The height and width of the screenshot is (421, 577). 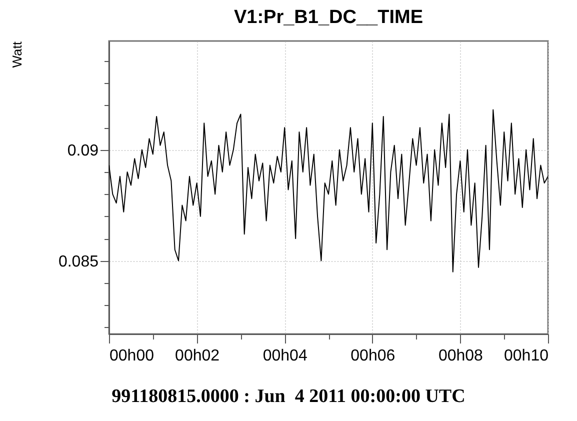 What do you see at coordinates (329, 17) in the screenshot?
I see `chart-title: V1:Pr_B1_DC__TIME` at bounding box center [329, 17].